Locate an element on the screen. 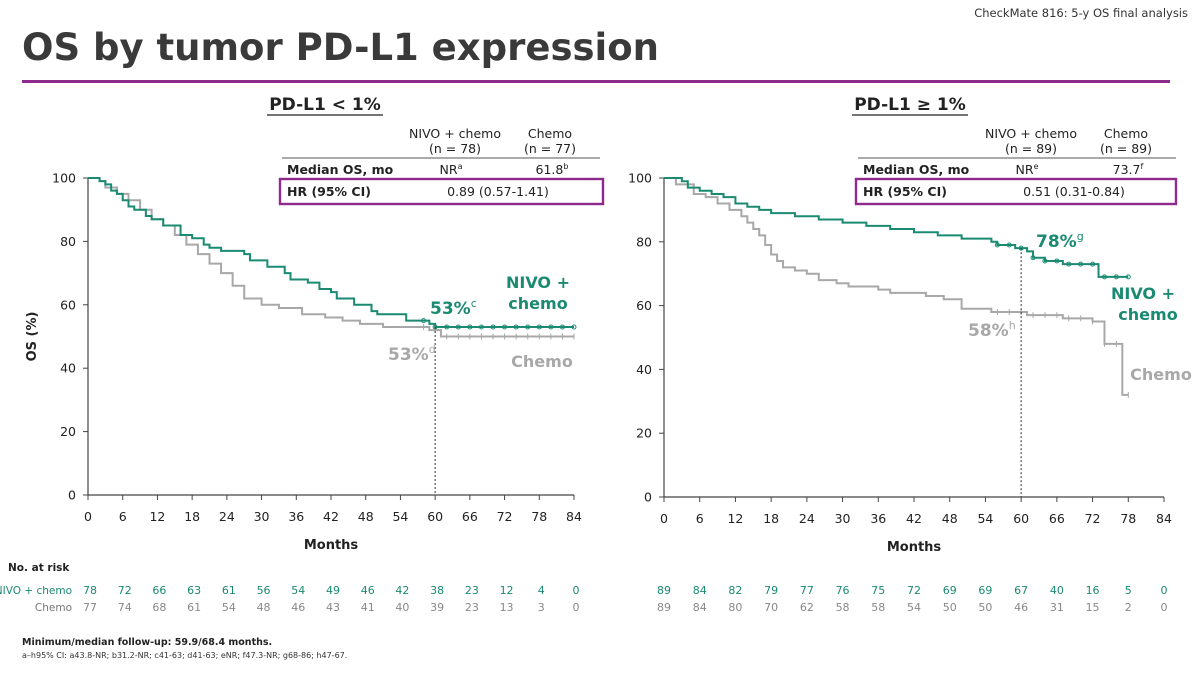 The image size is (1200, 679). panel1-risk-nivo: 23 is located at coordinates (472, 590).